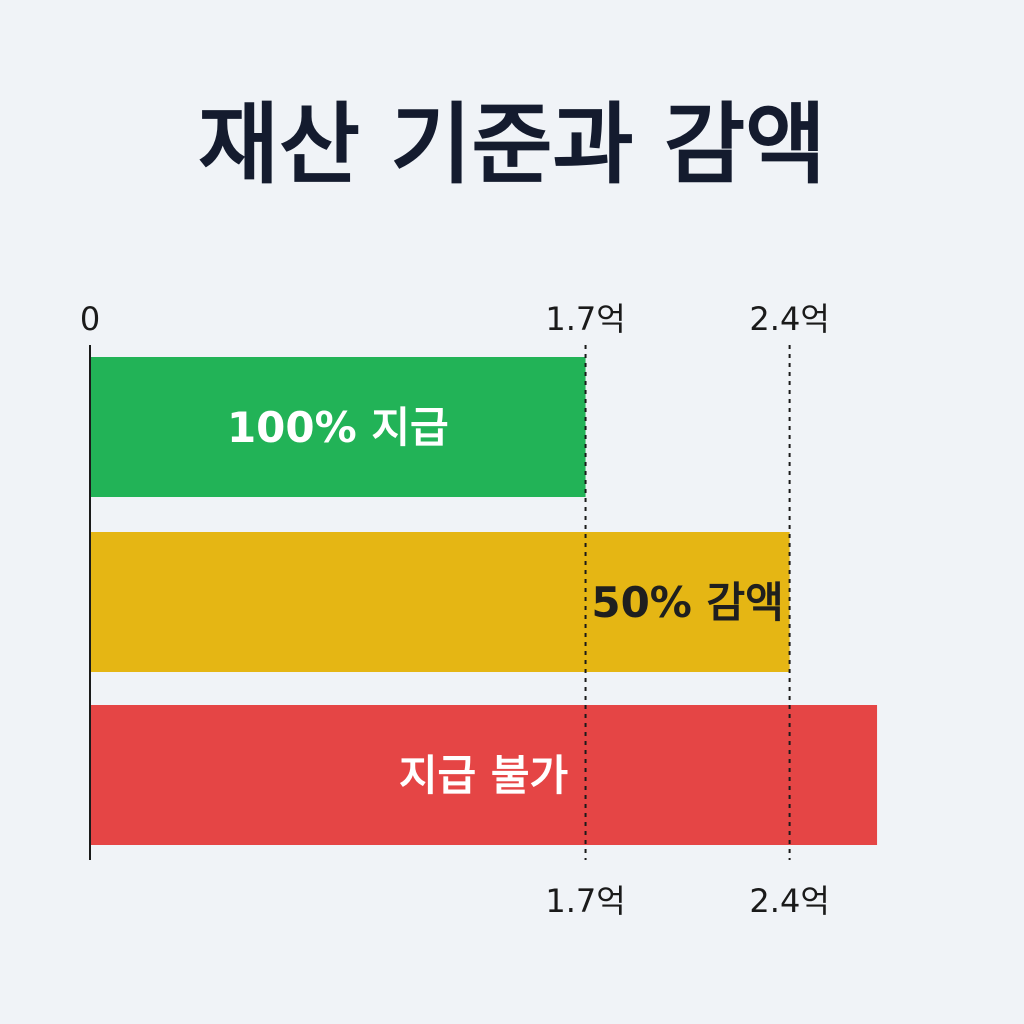 The height and width of the screenshot is (1024, 1024). I want to click on chart-title: 재산 기준과 감액, so click(512, 144).